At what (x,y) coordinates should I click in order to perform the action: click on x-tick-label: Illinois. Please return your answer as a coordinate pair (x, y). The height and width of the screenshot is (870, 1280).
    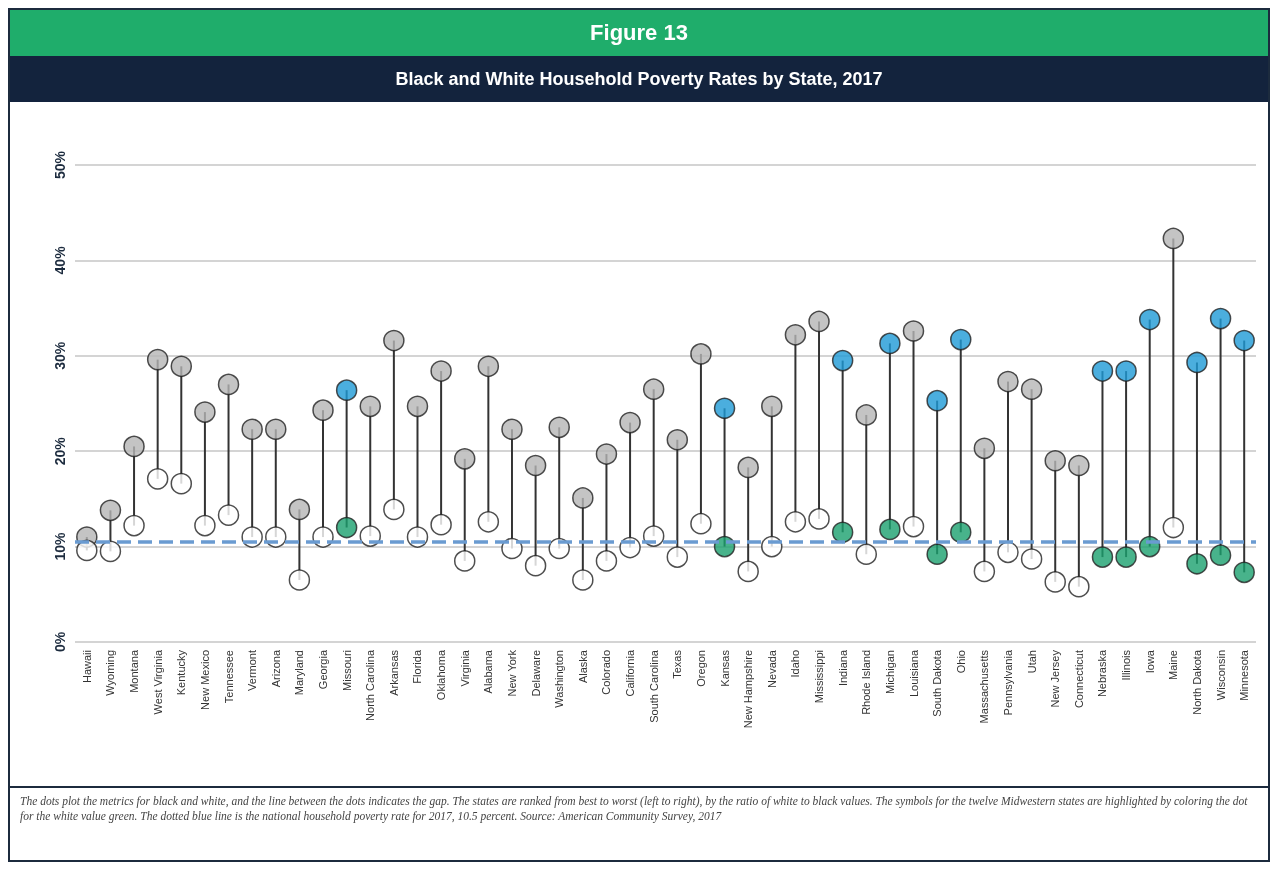
    Looking at the image, I should click on (1126, 665).